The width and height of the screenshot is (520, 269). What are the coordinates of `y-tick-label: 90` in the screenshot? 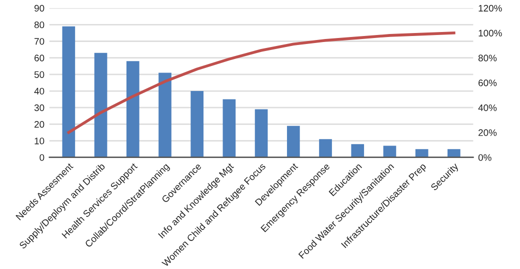 It's located at (39, 8).